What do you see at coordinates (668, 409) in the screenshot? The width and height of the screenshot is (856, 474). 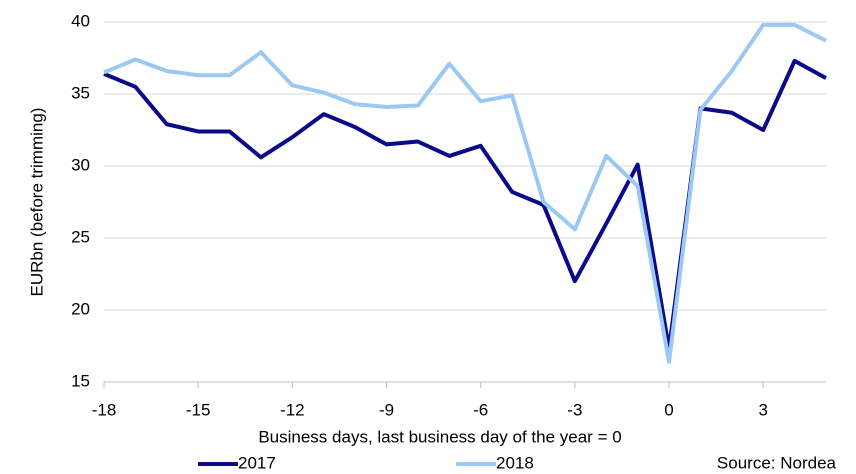 I see `x-tick-label: 0` at bounding box center [668, 409].